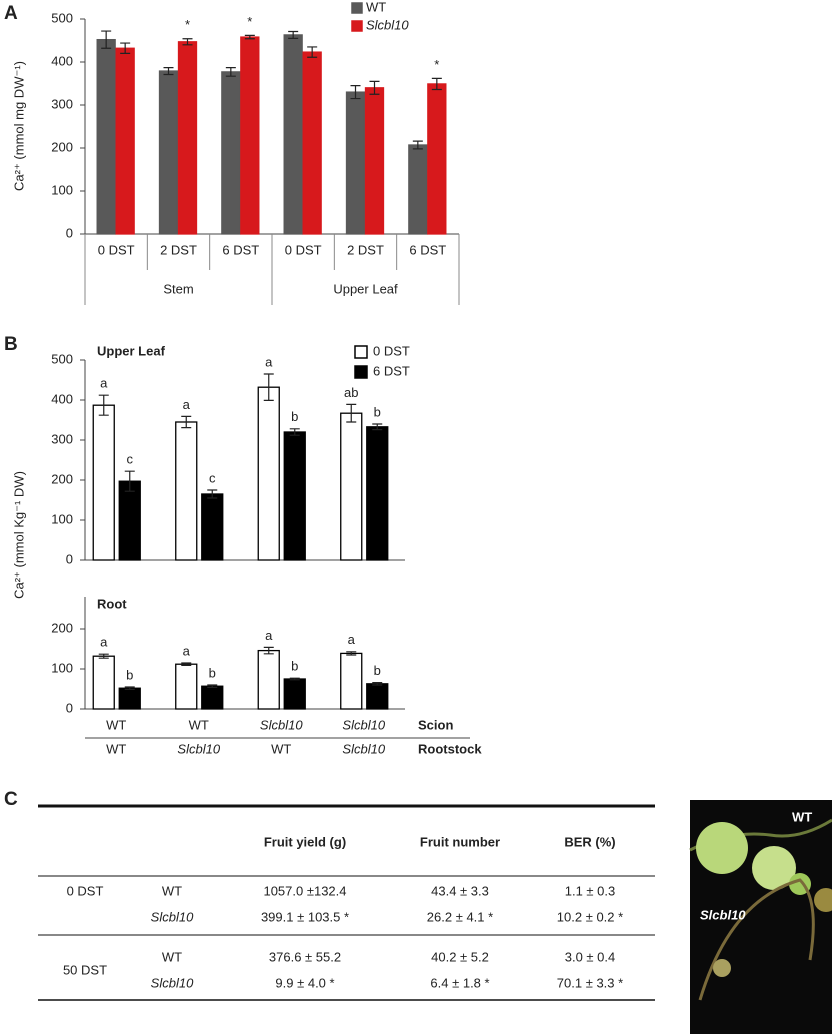  I want to click on column-header: BER (%), so click(589, 841).